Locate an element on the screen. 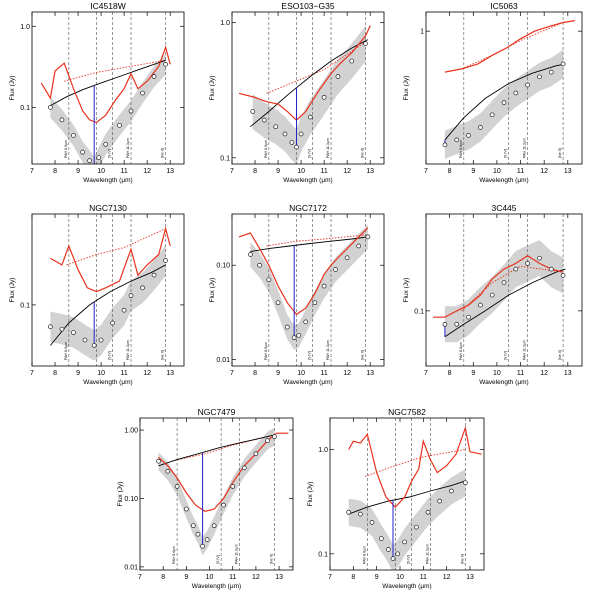 The height and width of the screenshot is (602, 600). red-continuum-line is located at coordinates (415, 462).